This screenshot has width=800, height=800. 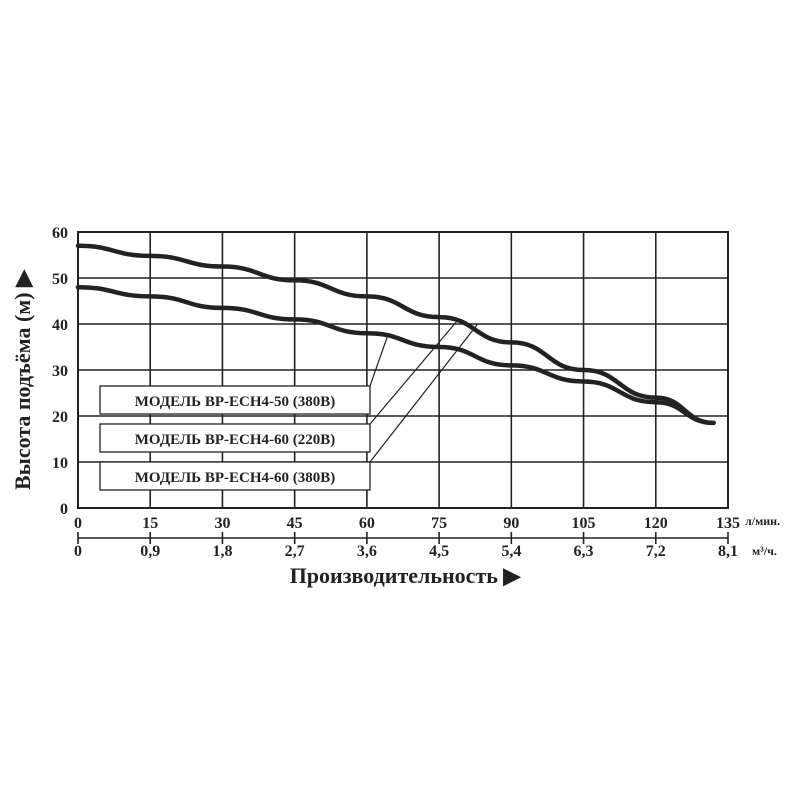 I want to click on legend-label: МОДЕЛЬ BP-ECH4-60 (380В), so click(x=235, y=478).